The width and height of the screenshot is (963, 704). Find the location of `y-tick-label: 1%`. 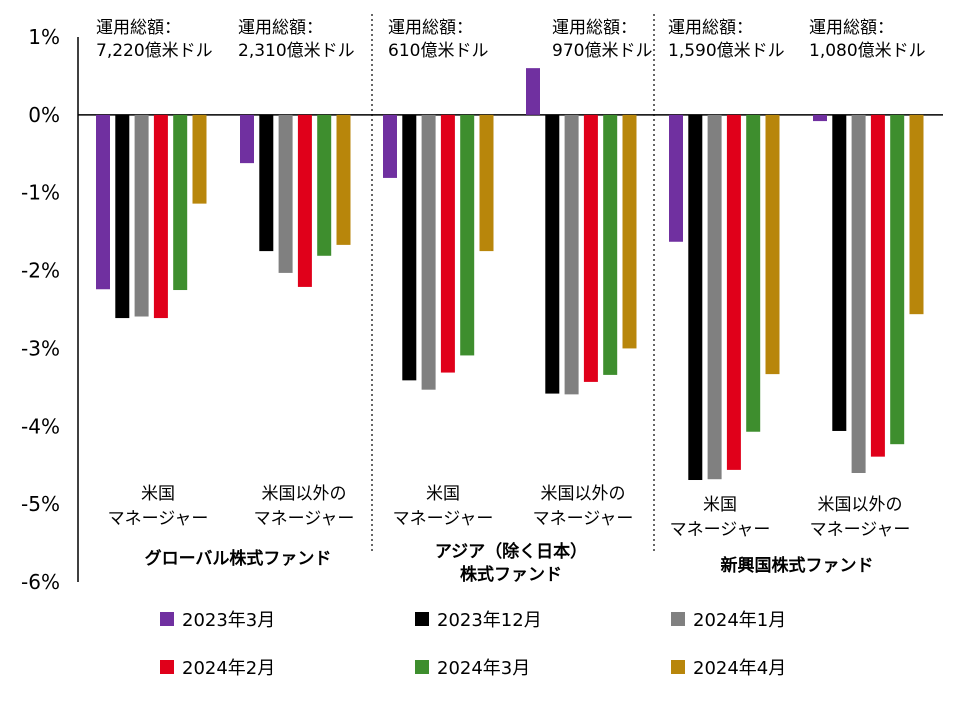

y-tick-label: 1% is located at coordinates (44, 37).